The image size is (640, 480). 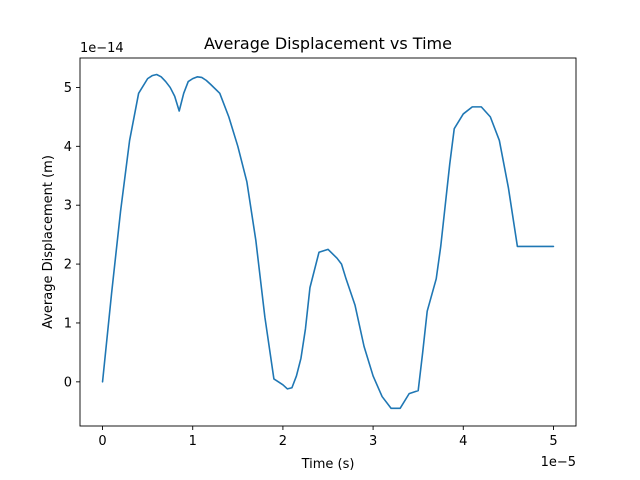 What do you see at coordinates (68, 323) in the screenshot?
I see `y-tick-label: 1` at bounding box center [68, 323].